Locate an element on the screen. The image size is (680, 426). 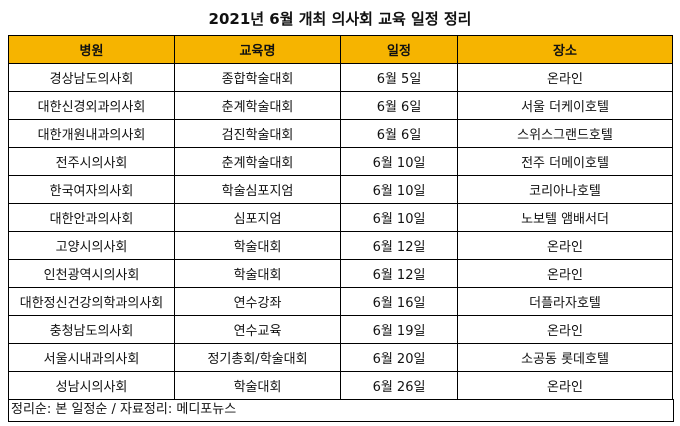
table-row: 서울시내과의사회 정기총회/학술대회 6월 20일 소공동 롯데호텔 is located at coordinates (340, 357).